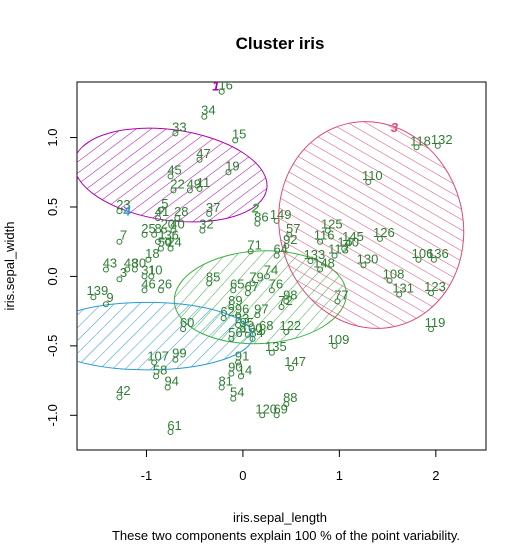  What do you see at coordinates (165, 336) in the screenshot?
I see `cluster-ellipse` at bounding box center [165, 336].